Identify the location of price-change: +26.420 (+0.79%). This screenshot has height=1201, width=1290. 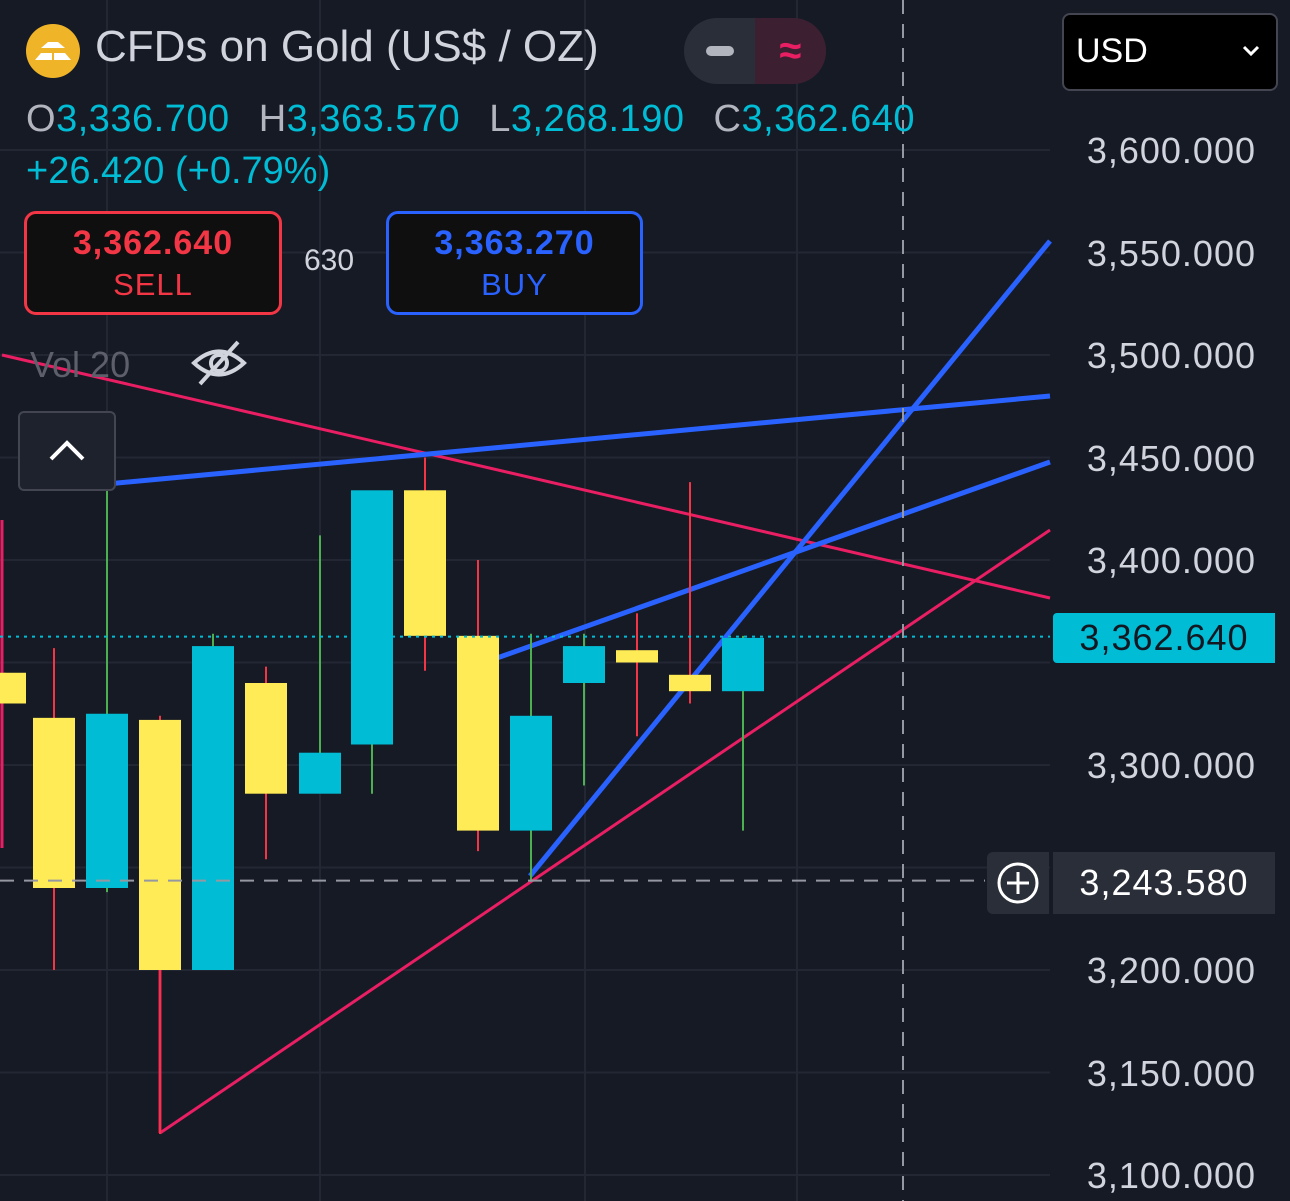
(178, 171).